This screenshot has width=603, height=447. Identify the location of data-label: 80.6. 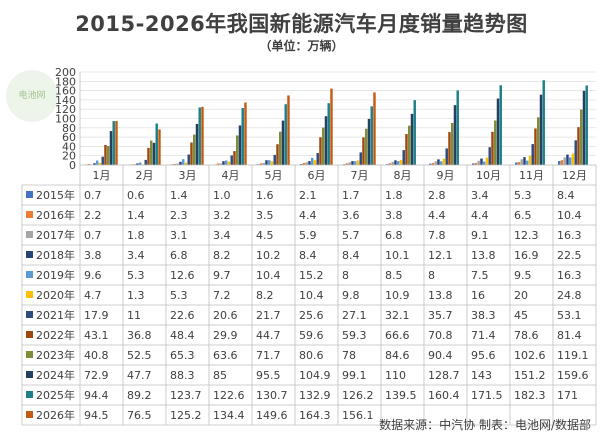
(311, 355).